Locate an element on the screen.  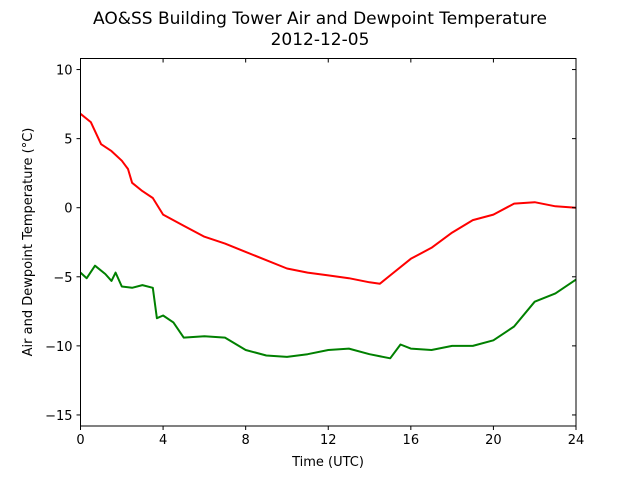
x-axis-label: Time (UTC) is located at coordinates (327, 462).